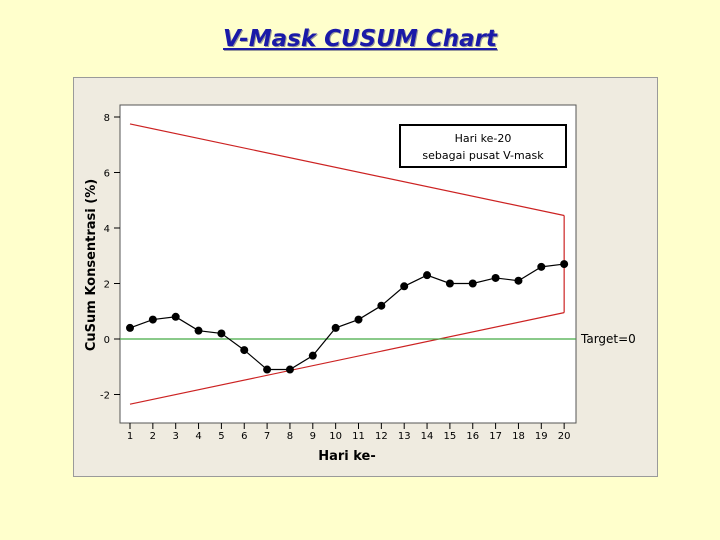 The height and width of the screenshot is (540, 720). Describe the element at coordinates (358, 436) in the screenshot. I see `x-tick-label: 11` at that location.